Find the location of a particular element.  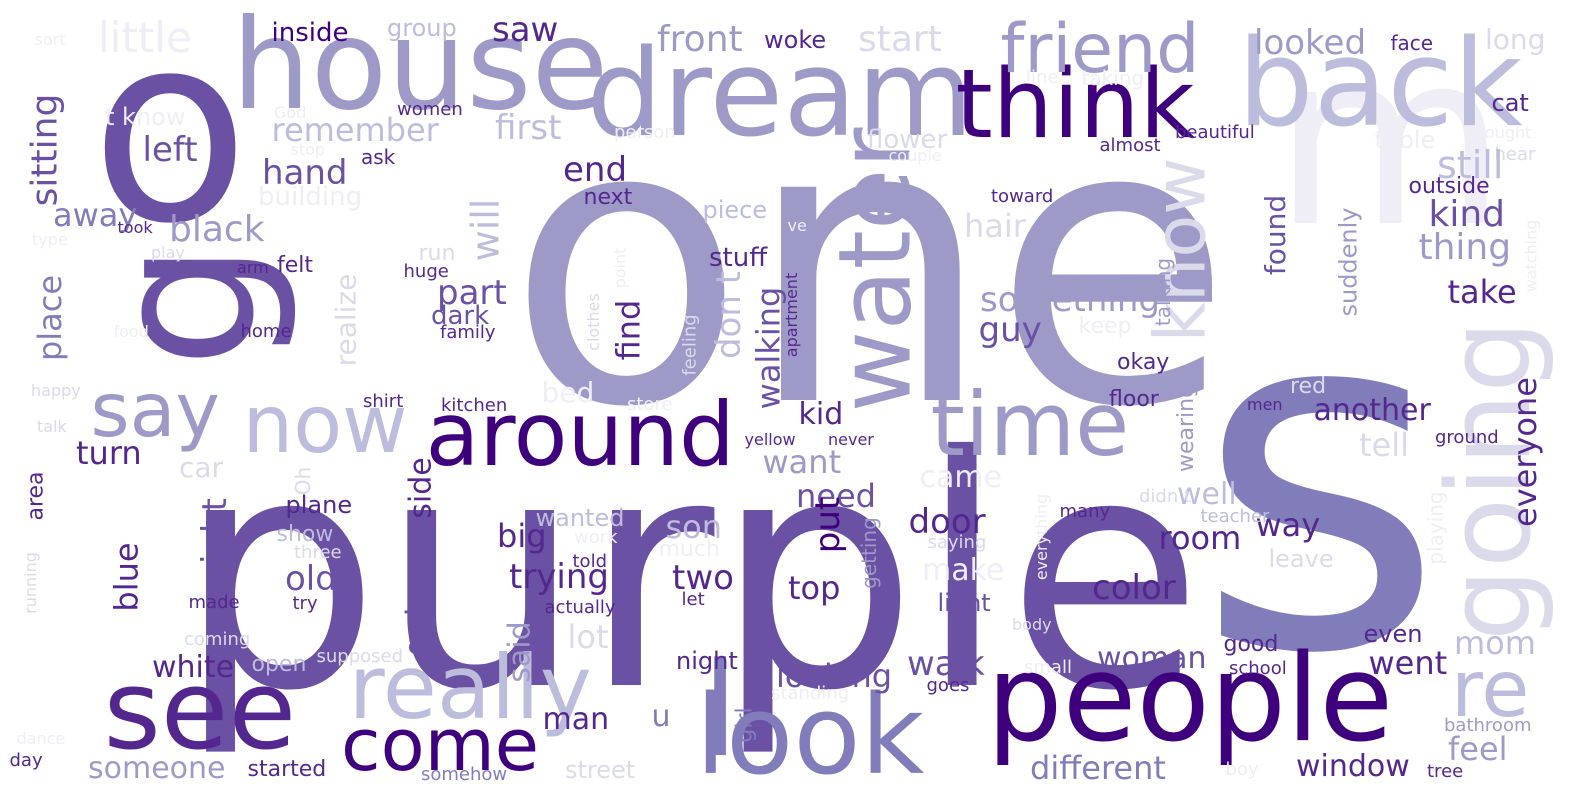

word-looked: looked is located at coordinates (1310, 43).